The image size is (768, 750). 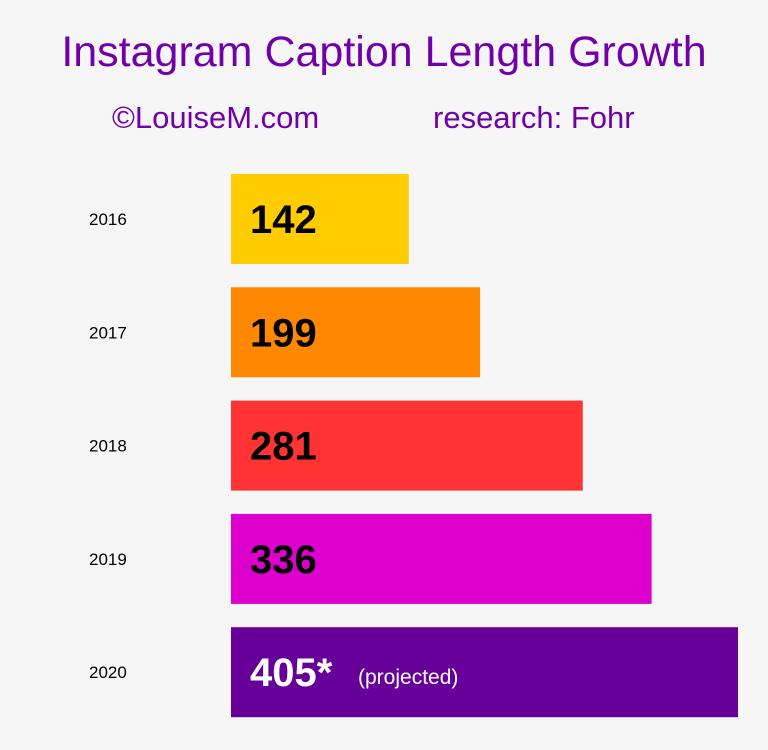 I want to click on bar-2020, so click(x=484, y=672).